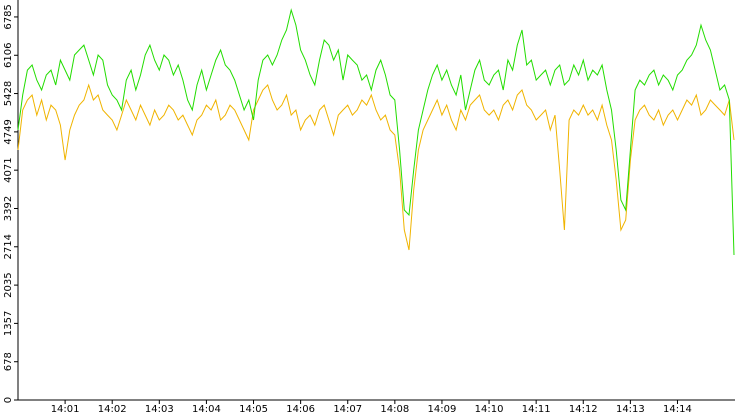 This screenshot has width=735, height=415. What do you see at coordinates (8, 361) in the screenshot?
I see `y-tick-label: 678` at bounding box center [8, 361].